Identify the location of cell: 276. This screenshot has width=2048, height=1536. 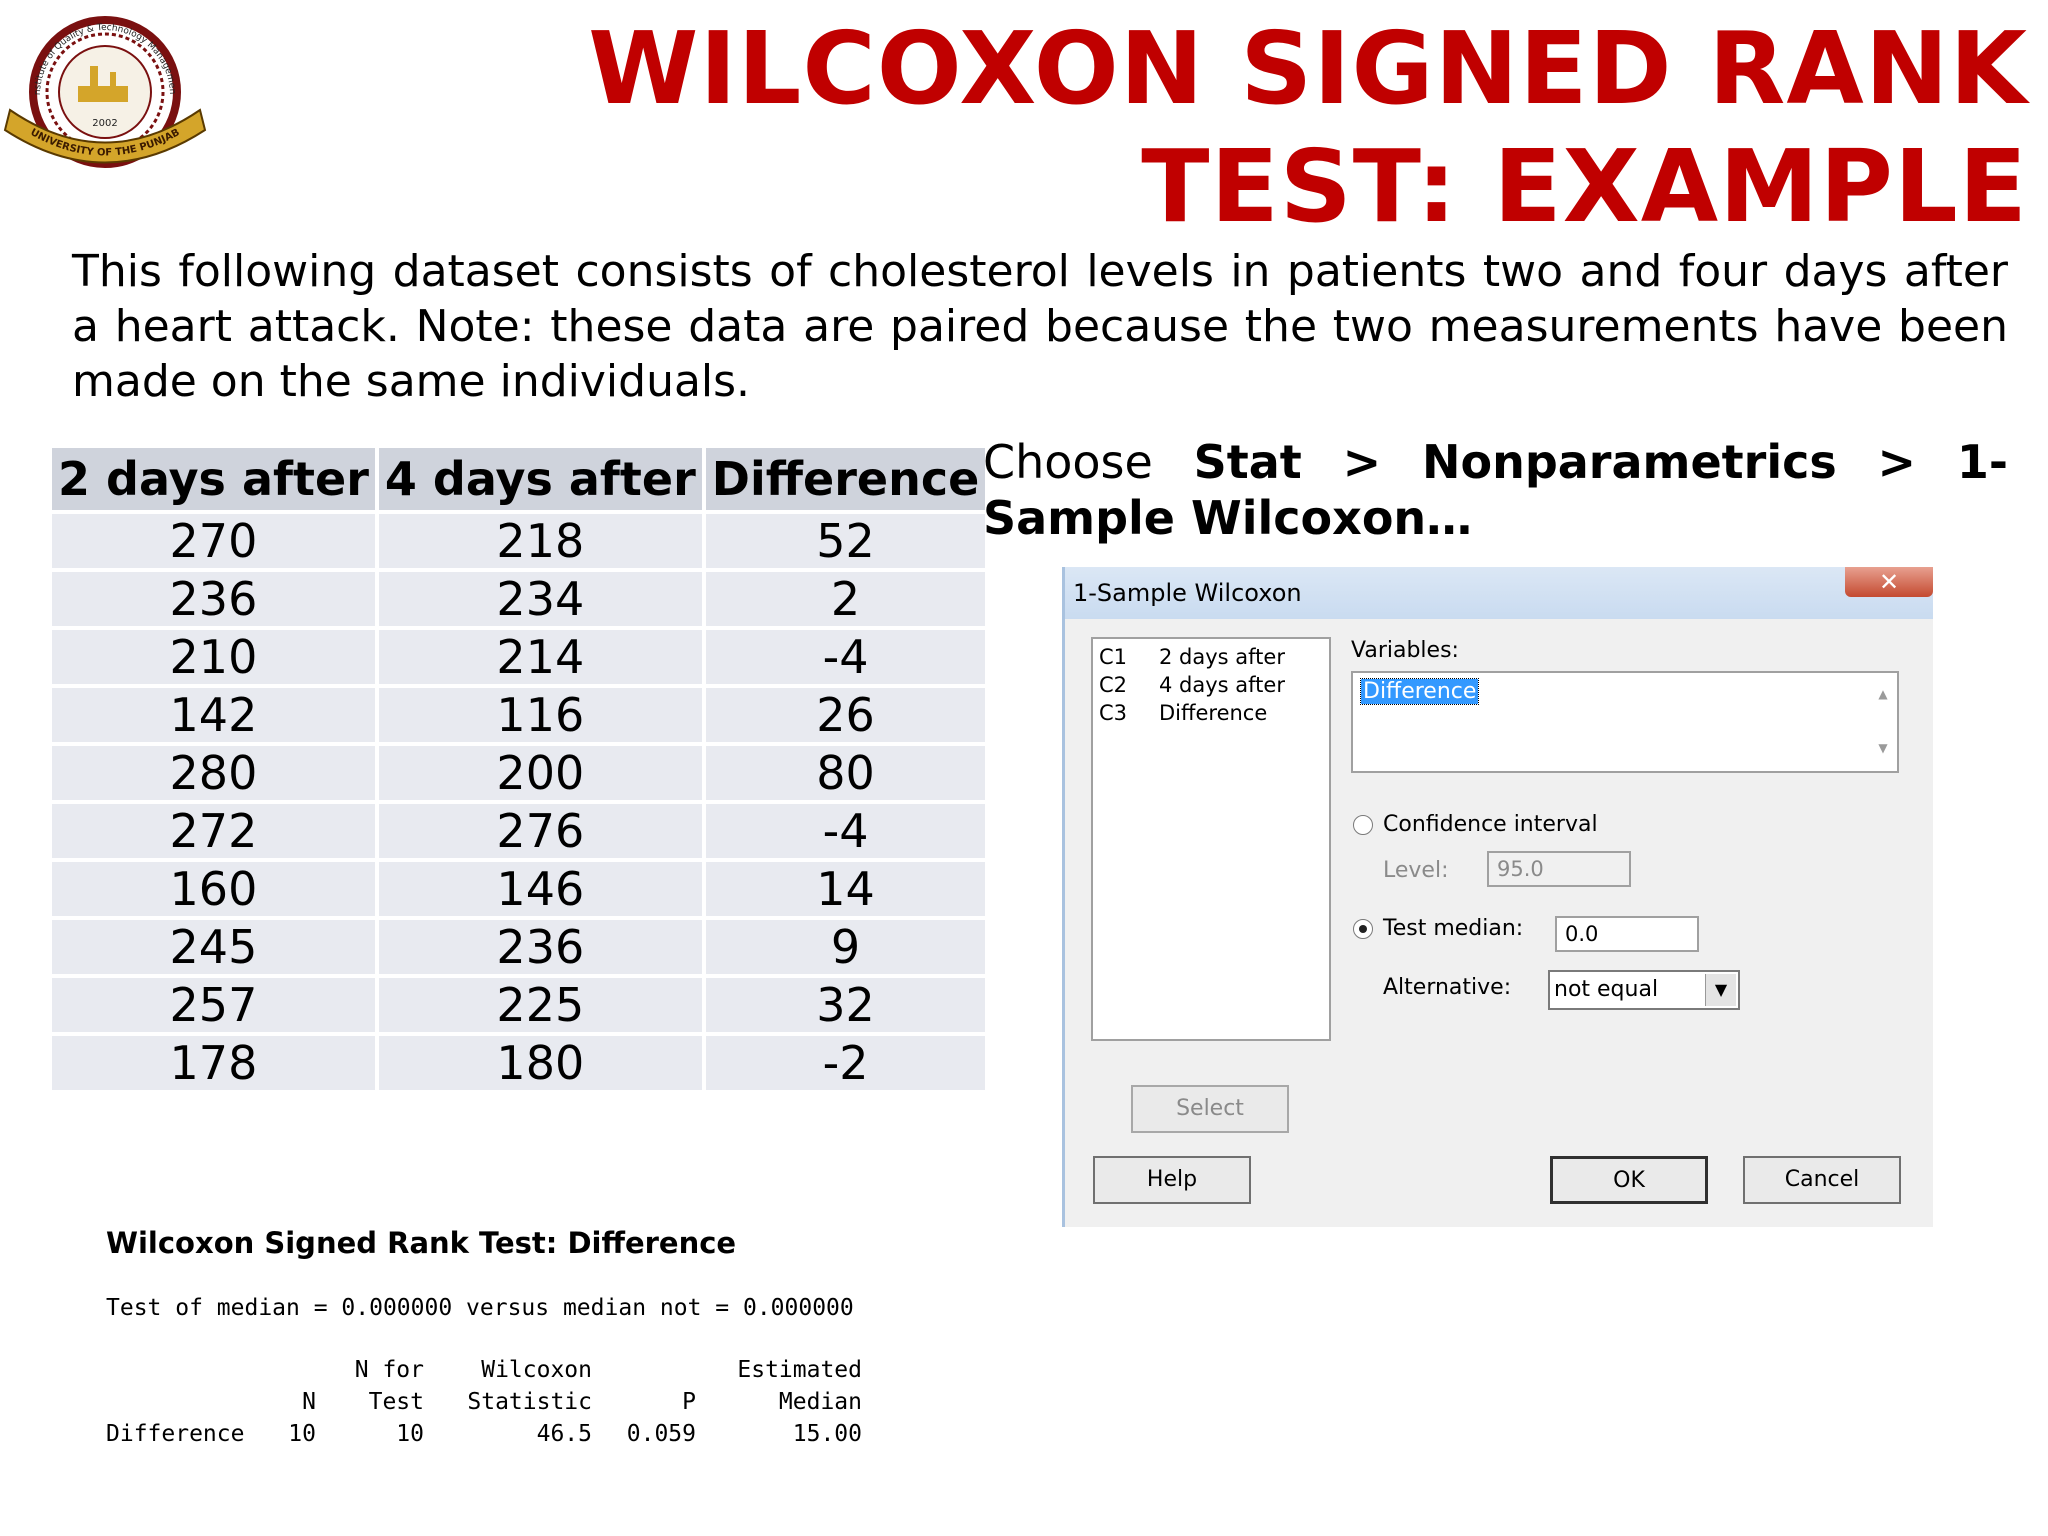
(541, 830).